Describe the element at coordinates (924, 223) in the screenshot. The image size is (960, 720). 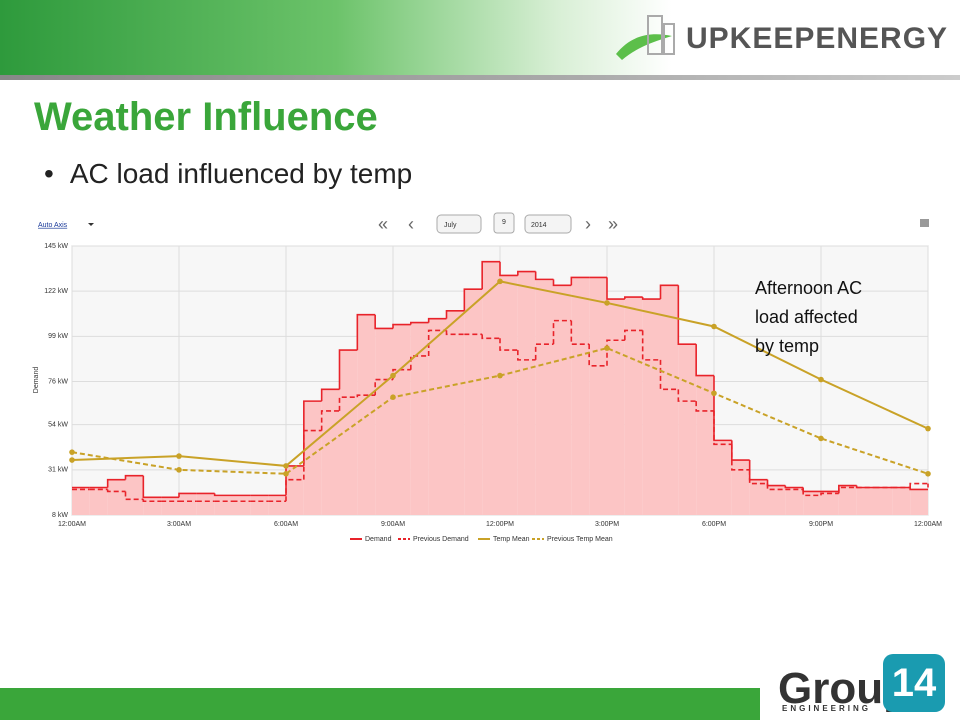
I see `print-icon` at that location.